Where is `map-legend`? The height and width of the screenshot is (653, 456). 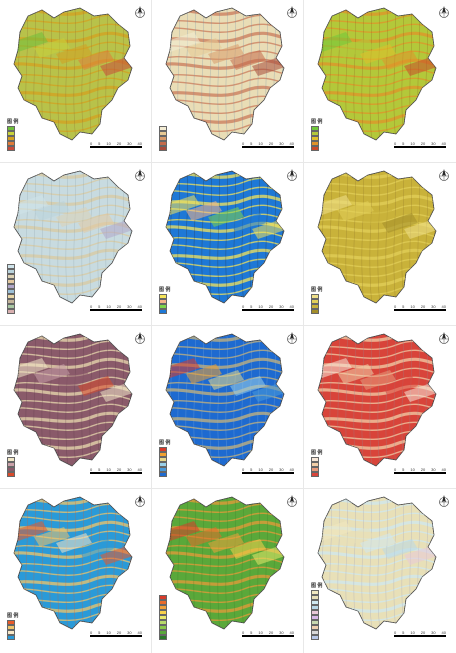 map-legend is located at coordinates (177, 138).